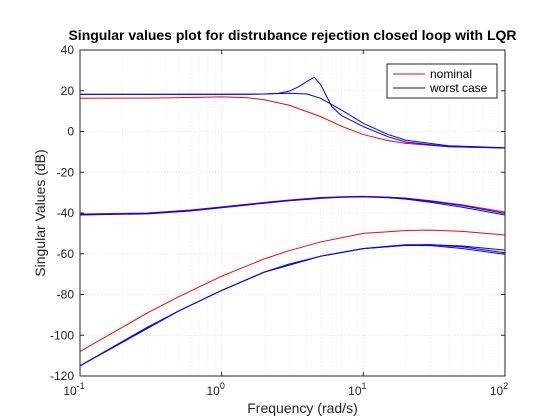 The height and width of the screenshot is (420, 560). I want to click on series-line-nominal, so click(292, 122).